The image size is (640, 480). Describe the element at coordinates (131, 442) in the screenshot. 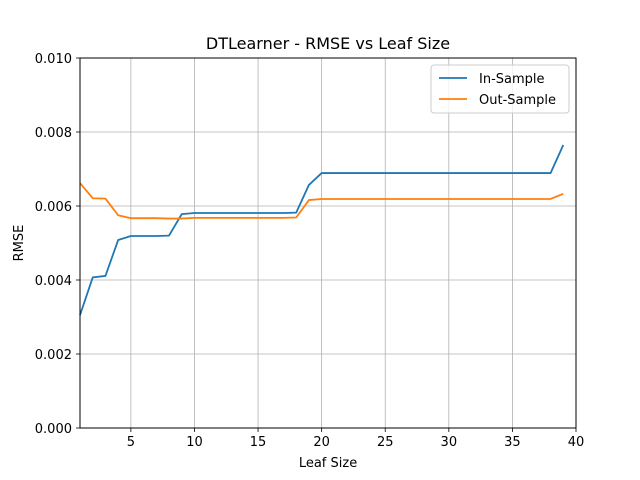

I see `x-tick-label: 5` at that location.